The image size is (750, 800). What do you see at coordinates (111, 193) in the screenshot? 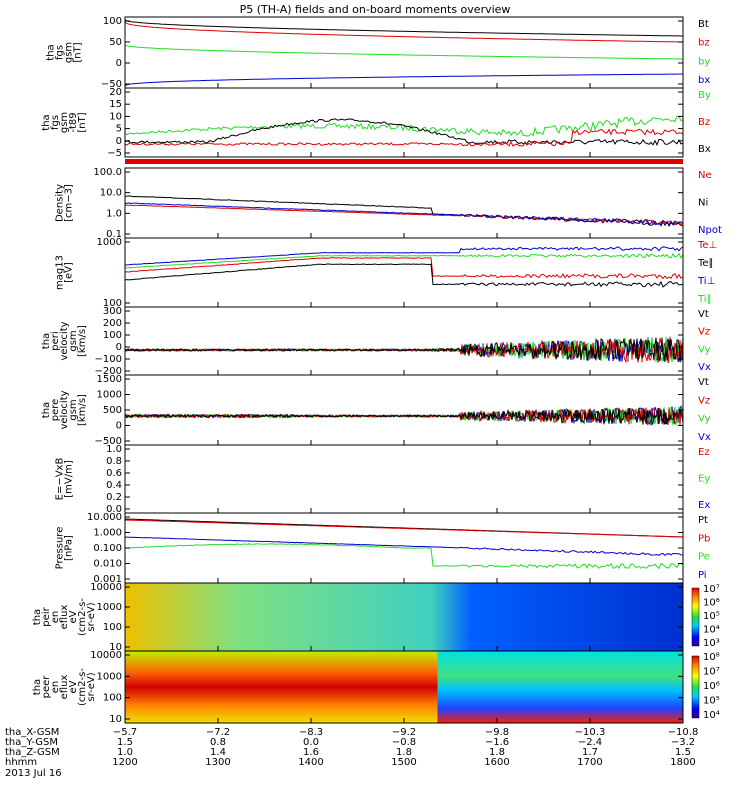
I see `ytick-label: 10.0` at bounding box center [111, 193].